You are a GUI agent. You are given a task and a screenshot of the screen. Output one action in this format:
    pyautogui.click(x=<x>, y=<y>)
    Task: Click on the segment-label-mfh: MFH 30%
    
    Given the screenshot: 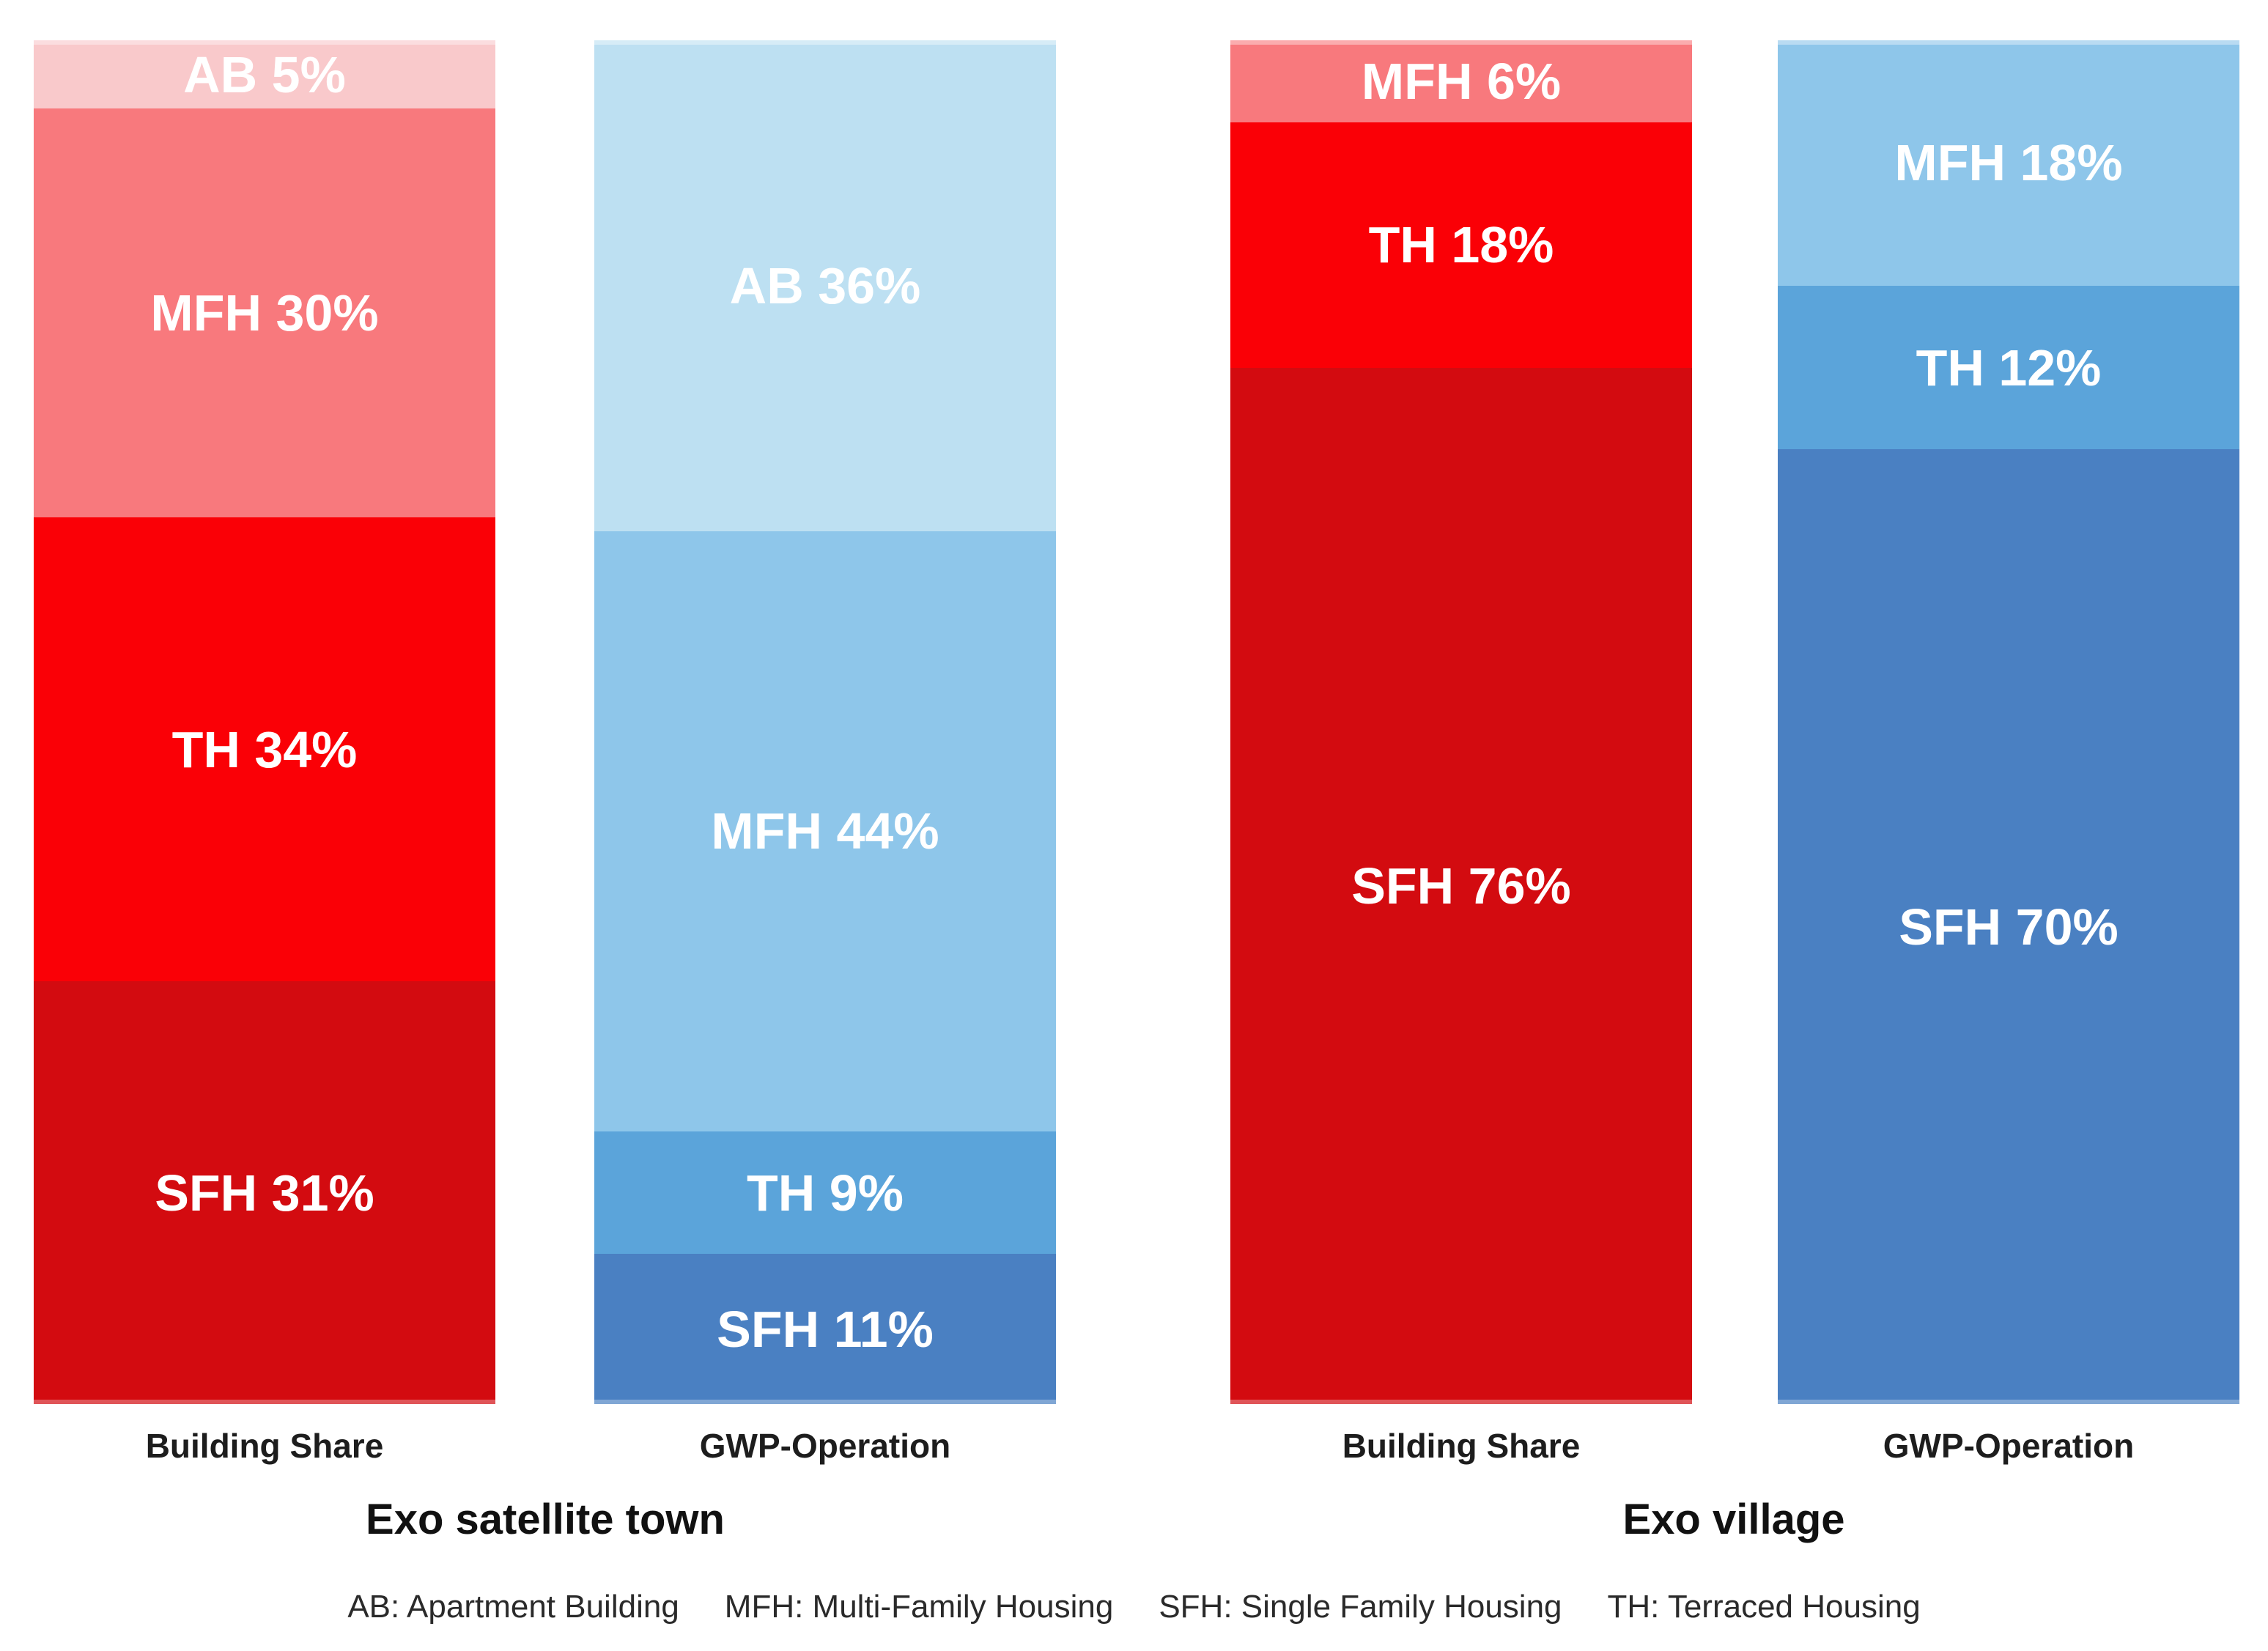 What is the action you would take?
    pyautogui.click(x=264, y=313)
    